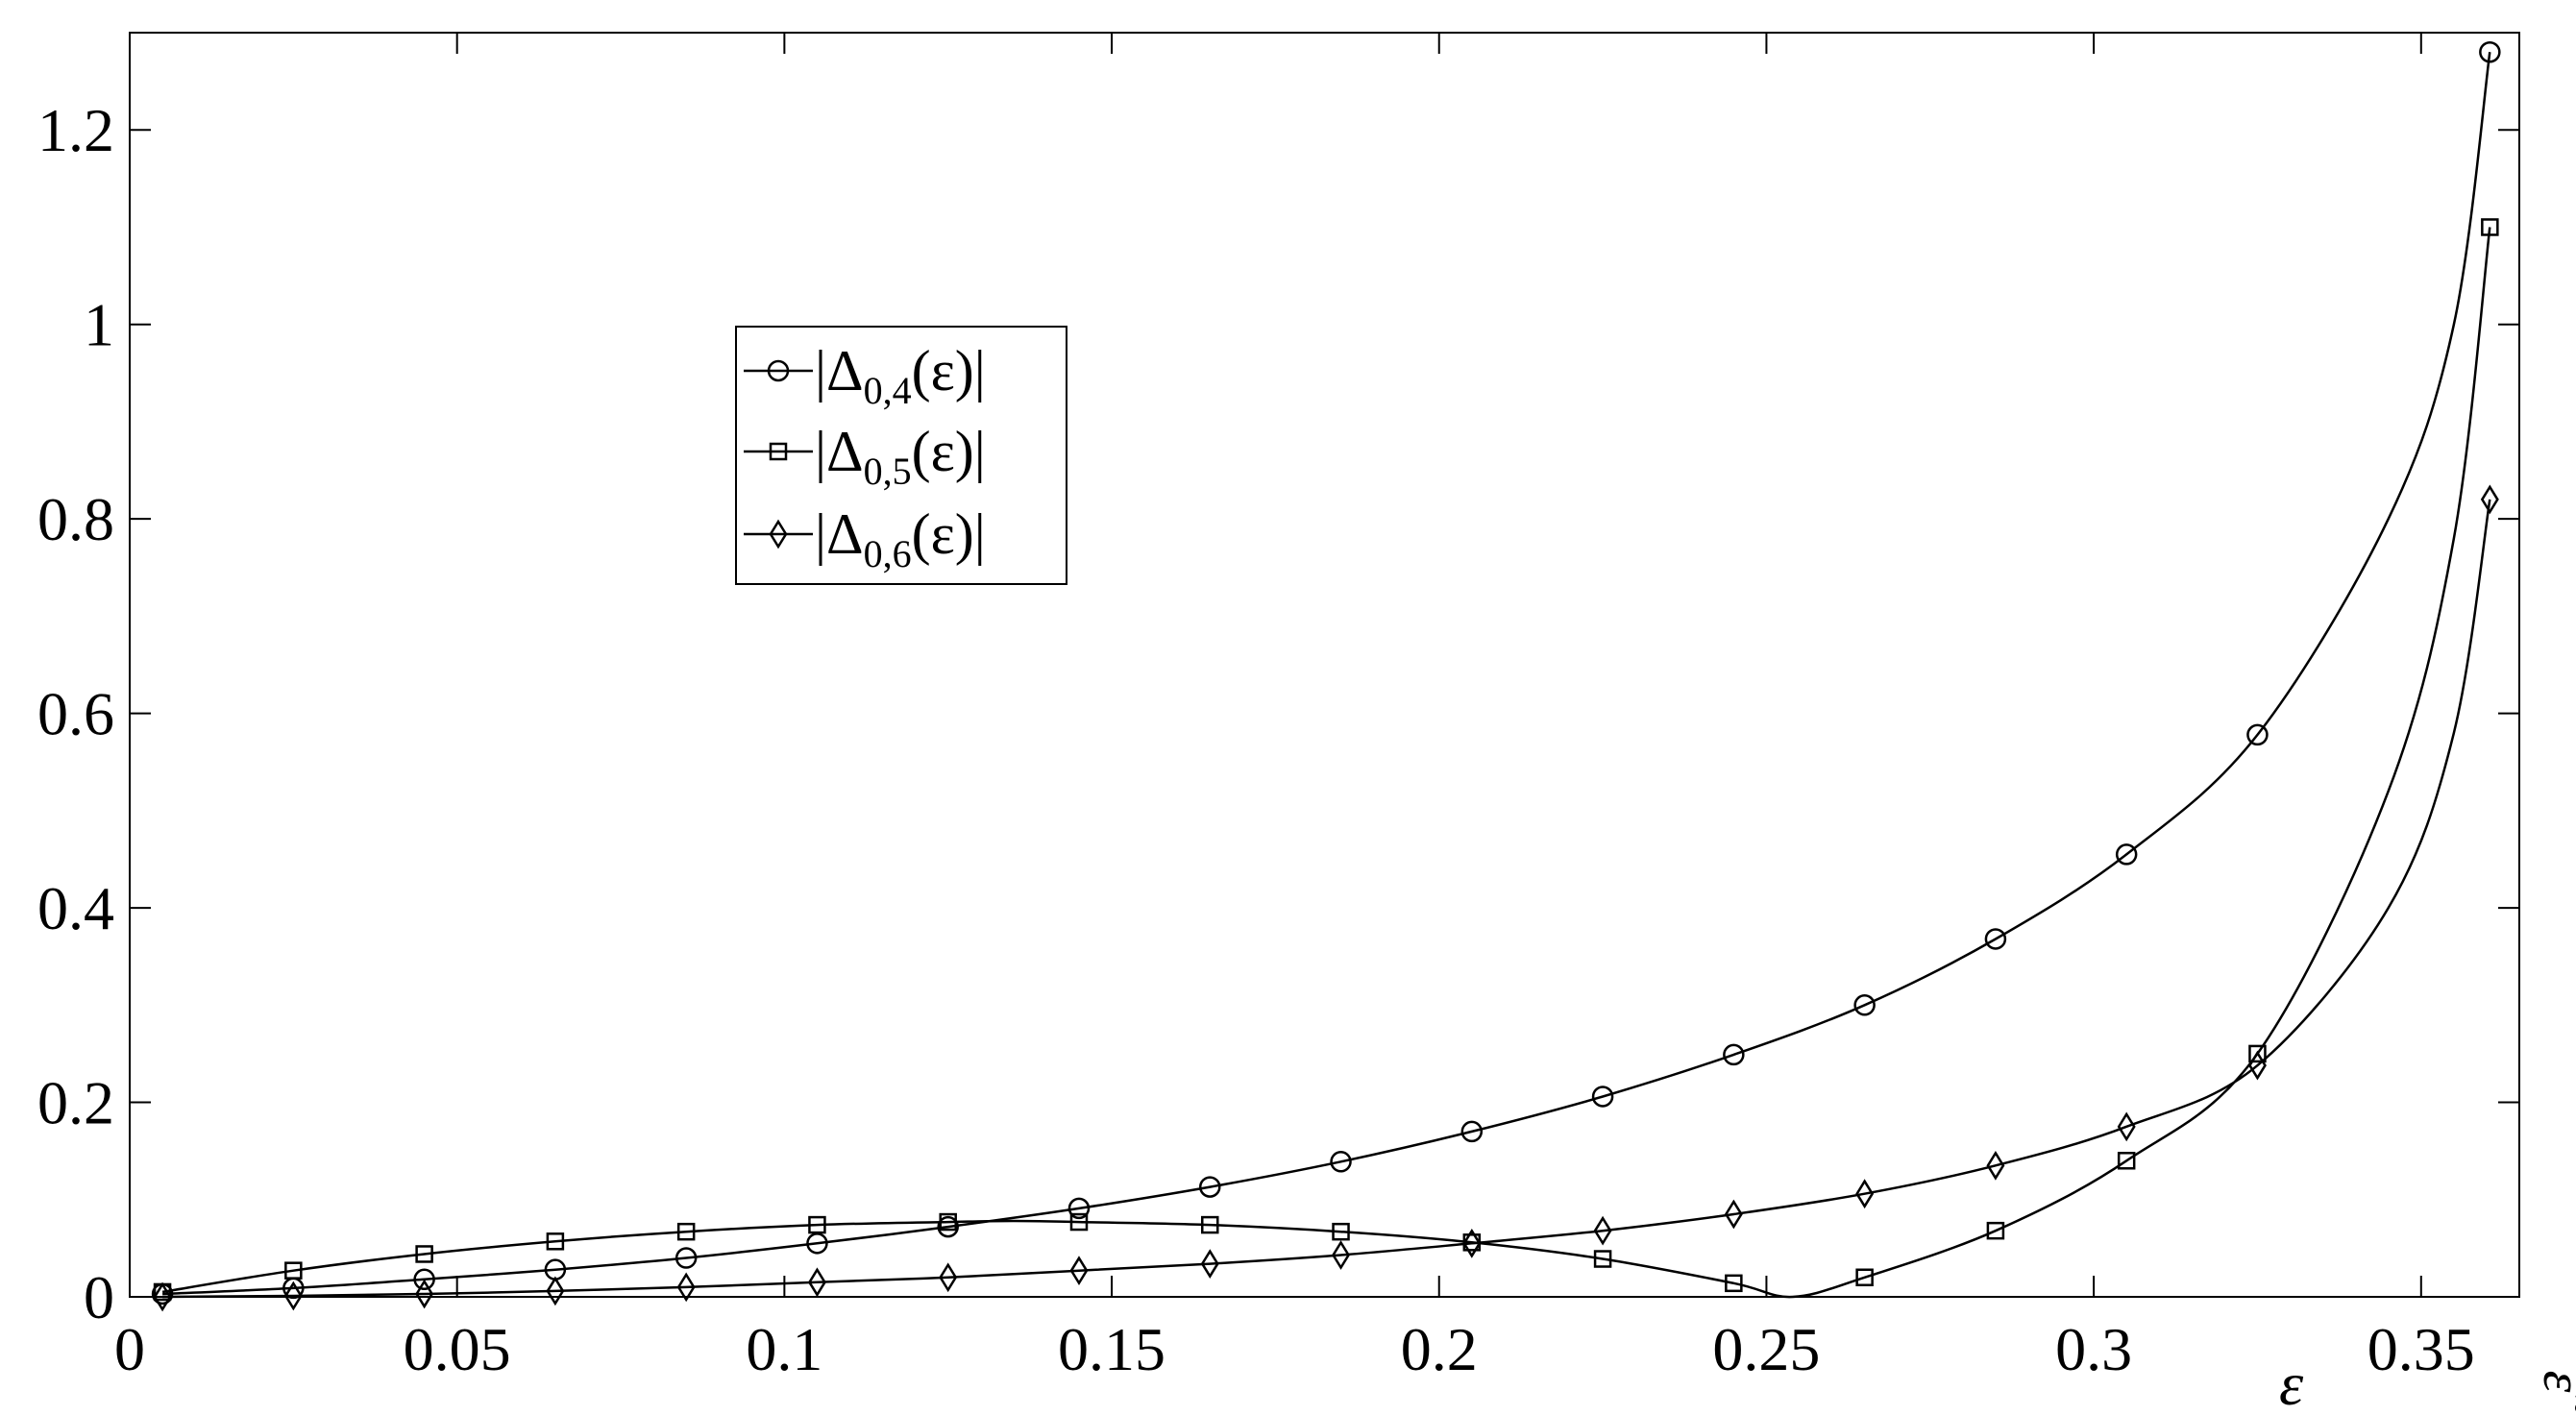 The width and height of the screenshot is (2576, 1415). What do you see at coordinates (2554, 1393) in the screenshot?
I see `x-axis-end-label: ε̃` at bounding box center [2554, 1393].